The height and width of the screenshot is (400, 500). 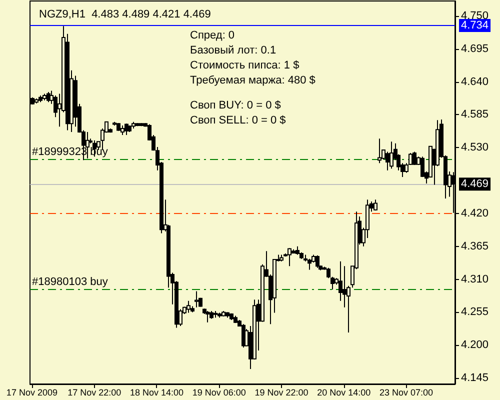 What do you see at coordinates (238, 120) in the screenshot?
I see `annotation: Своп SELL: 0 = 0 $` at bounding box center [238, 120].